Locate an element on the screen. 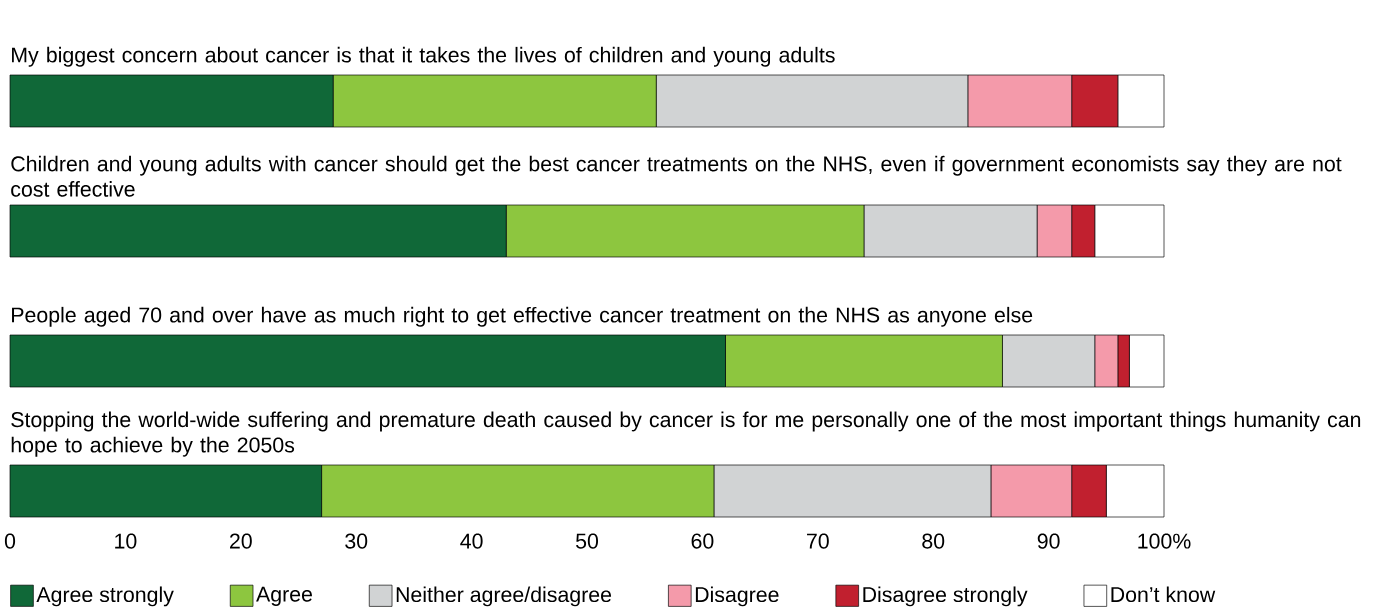 Image resolution: width=1394 pixels, height=612 pixels. y-tick-label: Children and young adults with cancer should get the best cancer treatments on the NHS, even if government economists say they are not cost effective is located at coordinates (676, 176).